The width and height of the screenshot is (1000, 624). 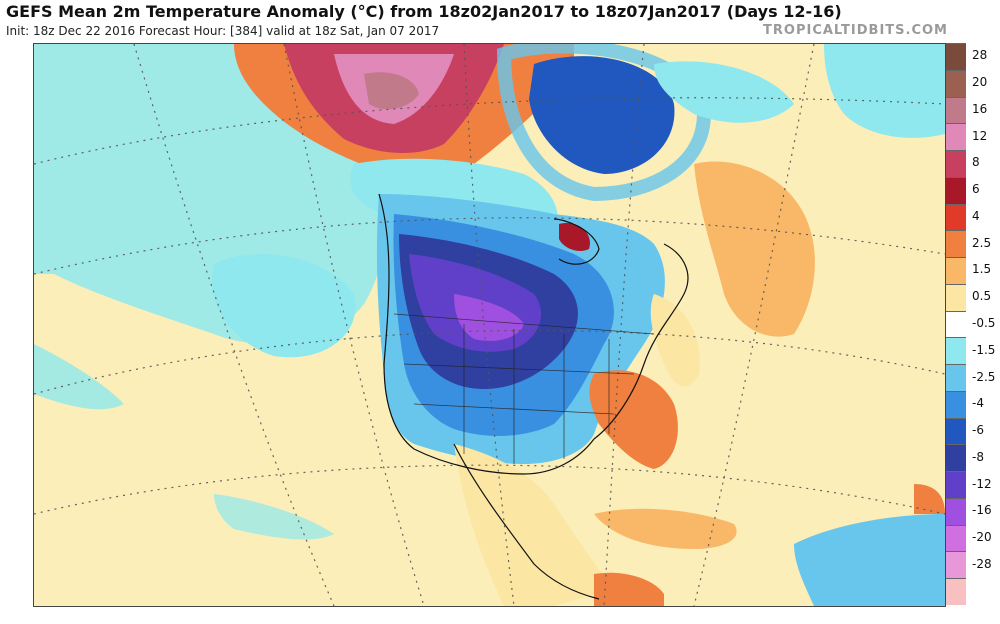 What do you see at coordinates (602, 115) in the screenshot?
I see `greenland-cold-region` at bounding box center [602, 115].